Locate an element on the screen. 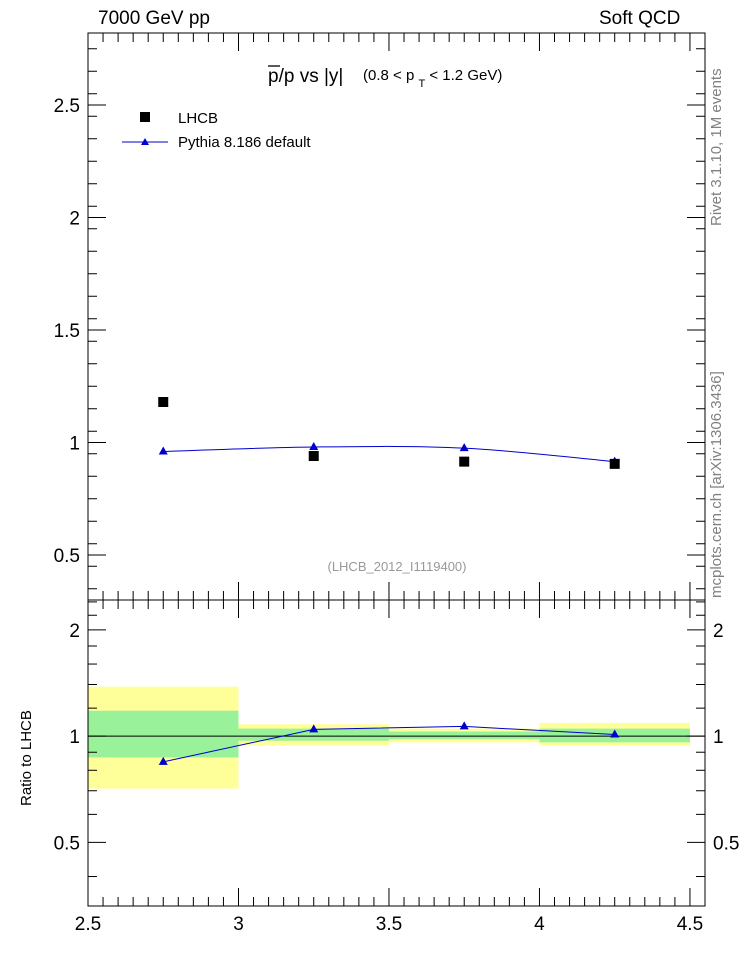 This screenshot has height=972, width=746. main-ytick-label: 1.5 is located at coordinates (67, 331).